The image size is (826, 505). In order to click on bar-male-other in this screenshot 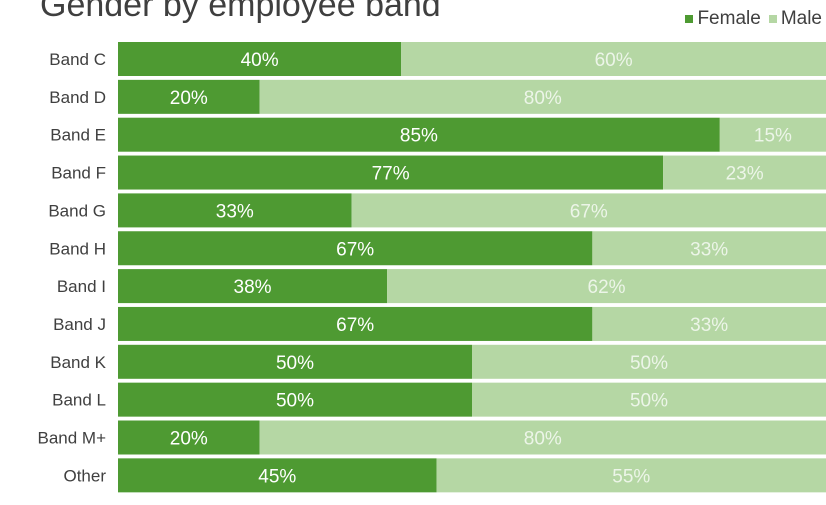, I will do `click(631, 475)`.